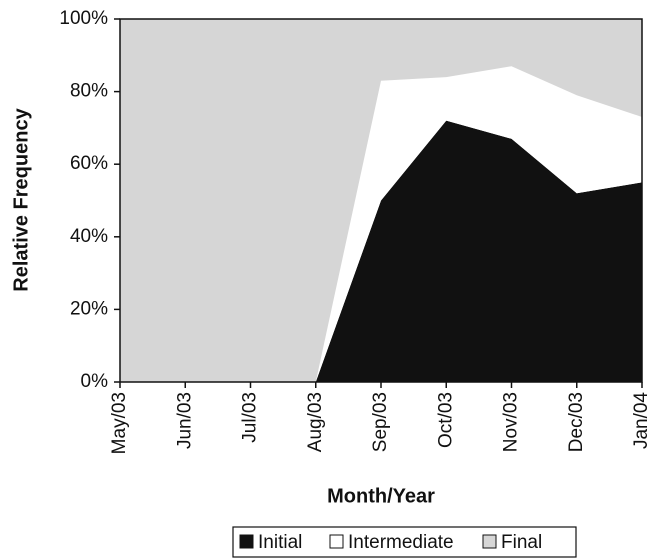 This screenshot has width=654, height=560. Describe the element at coordinates (280, 542) in the screenshot. I see `legend-label: Initial` at that location.